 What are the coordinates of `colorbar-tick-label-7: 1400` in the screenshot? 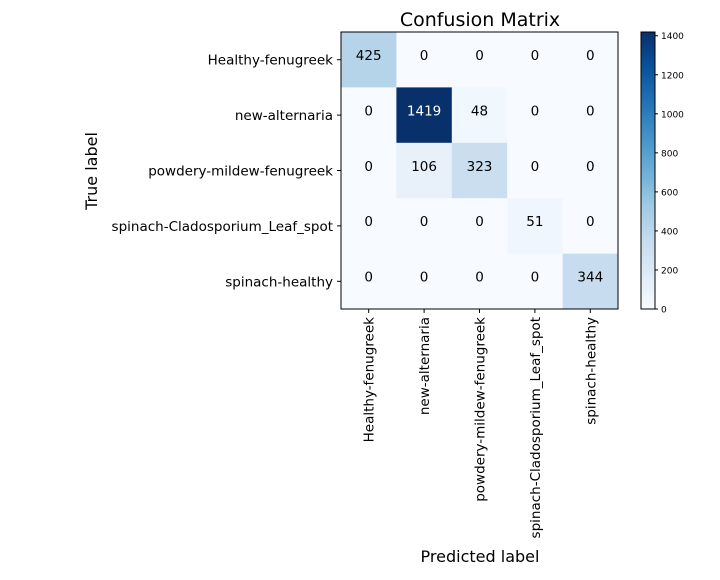 It's located at (672, 37).